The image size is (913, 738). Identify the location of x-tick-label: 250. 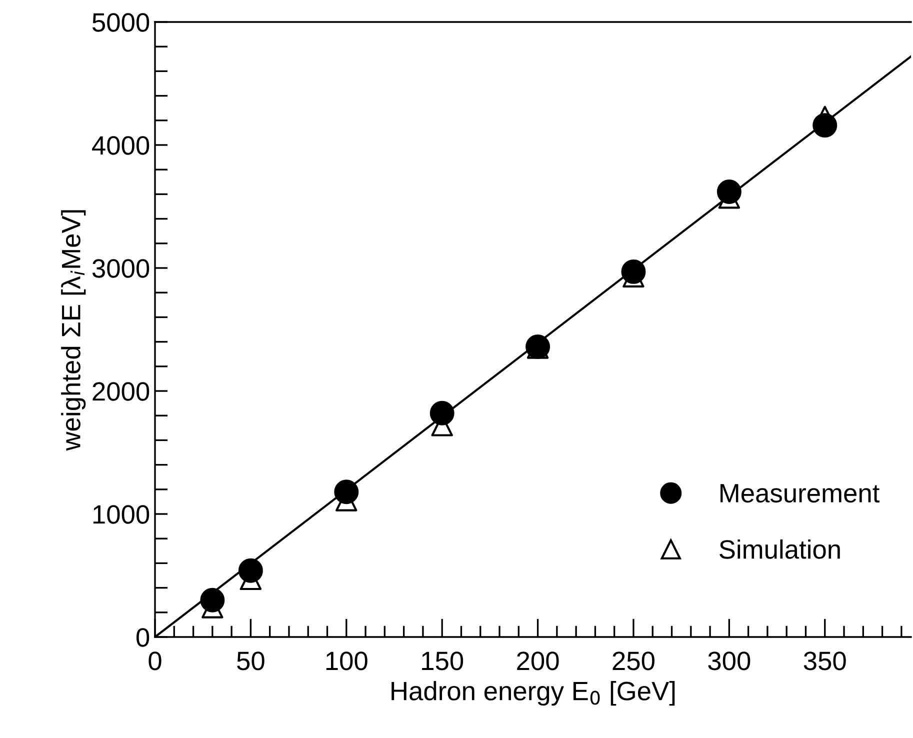
(633, 661).